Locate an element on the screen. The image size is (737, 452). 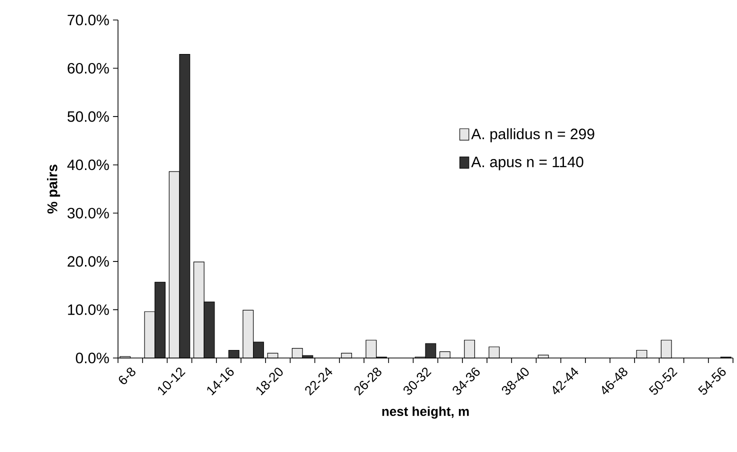
y-tick-label: 50.0% is located at coordinates (88, 116).